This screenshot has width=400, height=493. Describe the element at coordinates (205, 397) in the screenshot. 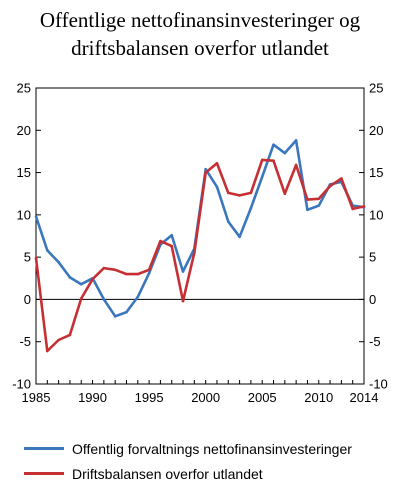

I see `x-tick-label: 2000` at that location.